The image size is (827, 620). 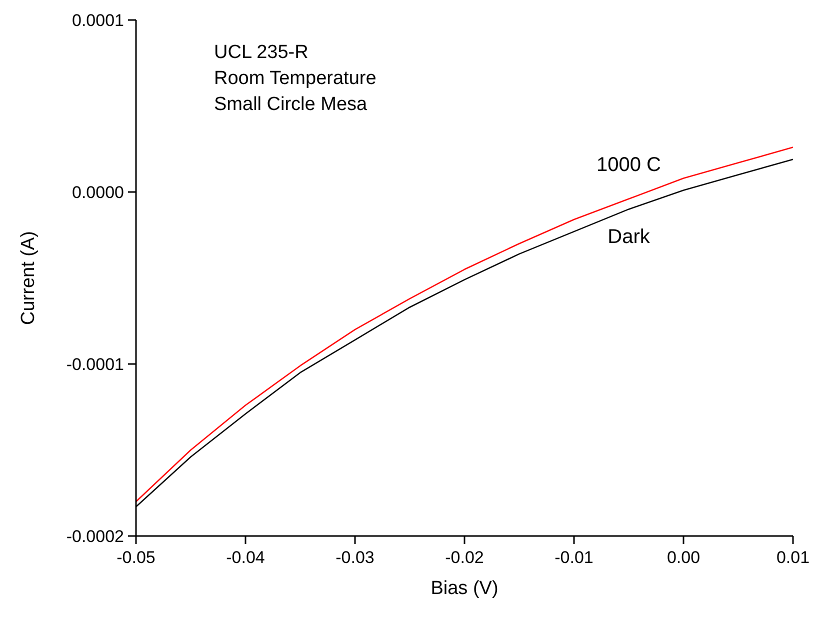 What do you see at coordinates (28, 278) in the screenshot?
I see `y-axis-title: Current (A)` at bounding box center [28, 278].